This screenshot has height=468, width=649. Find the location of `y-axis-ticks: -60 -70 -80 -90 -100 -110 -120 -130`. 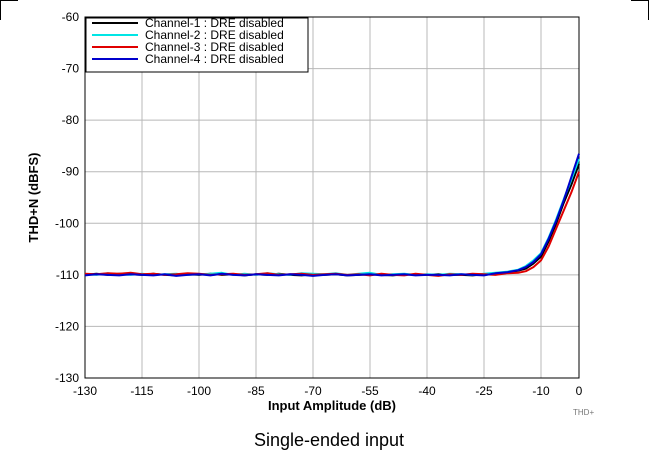

y-axis-ticks: -60 -70 -80 -90 -100 -110 -120 -130 is located at coordinates (67, 197).